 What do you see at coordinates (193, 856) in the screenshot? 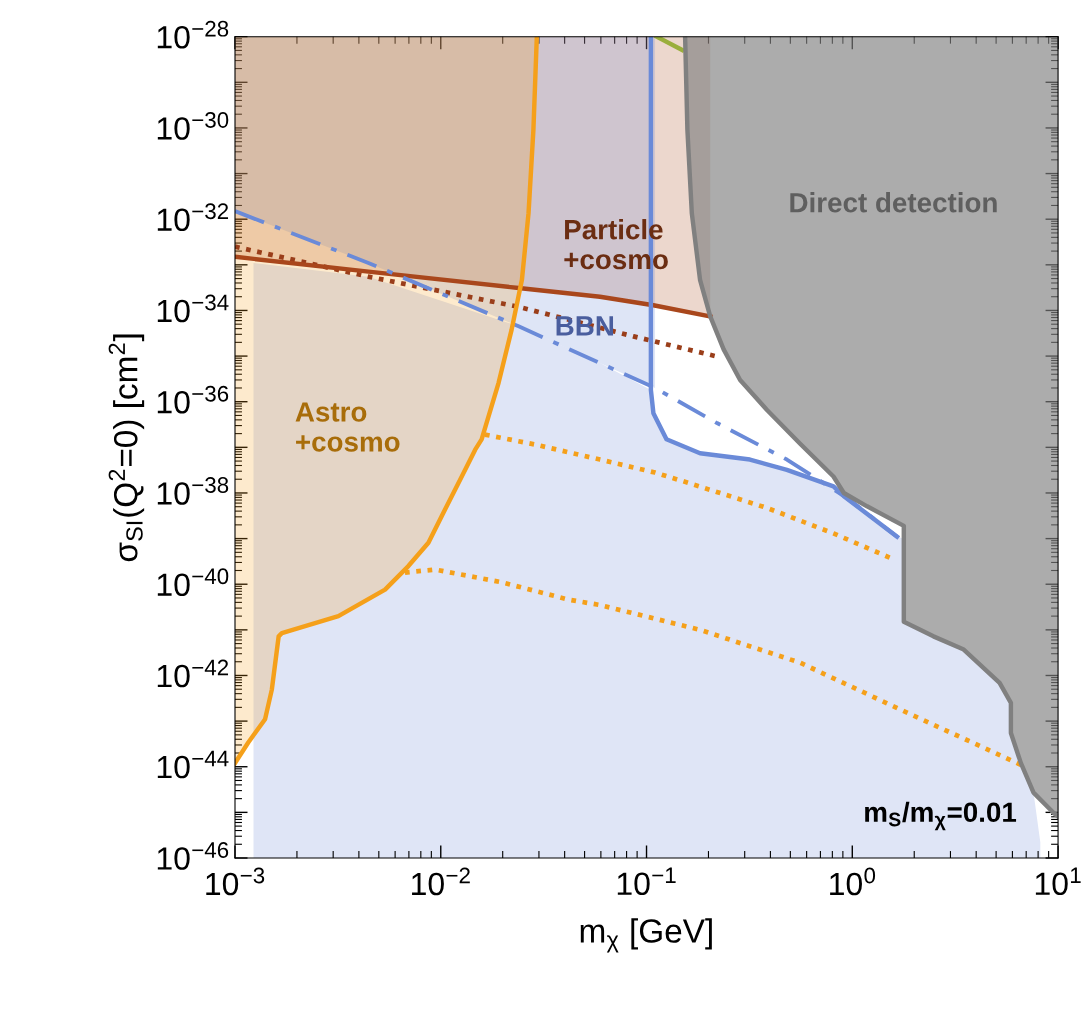
I see `y-tick-label: 10$^{−46}$` at bounding box center [193, 856].